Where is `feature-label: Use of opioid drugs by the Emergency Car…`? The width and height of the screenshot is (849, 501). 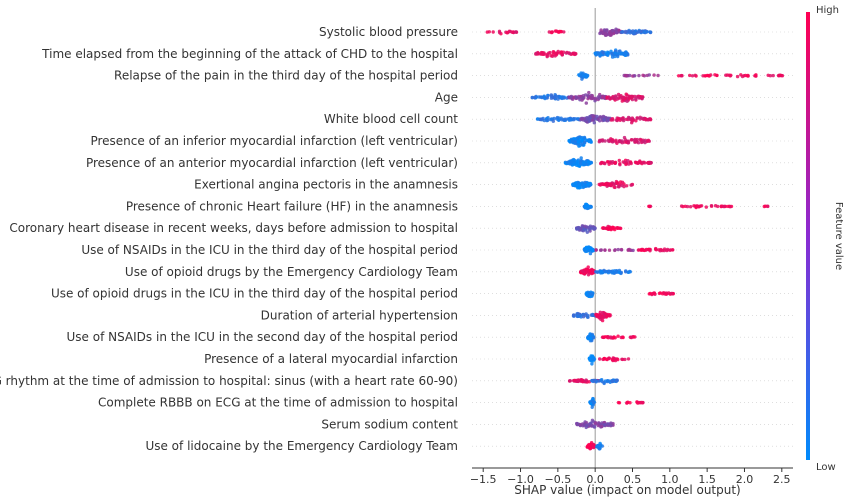 feature-label: Use of opioid drugs by the Emergency Car… is located at coordinates (291, 272).